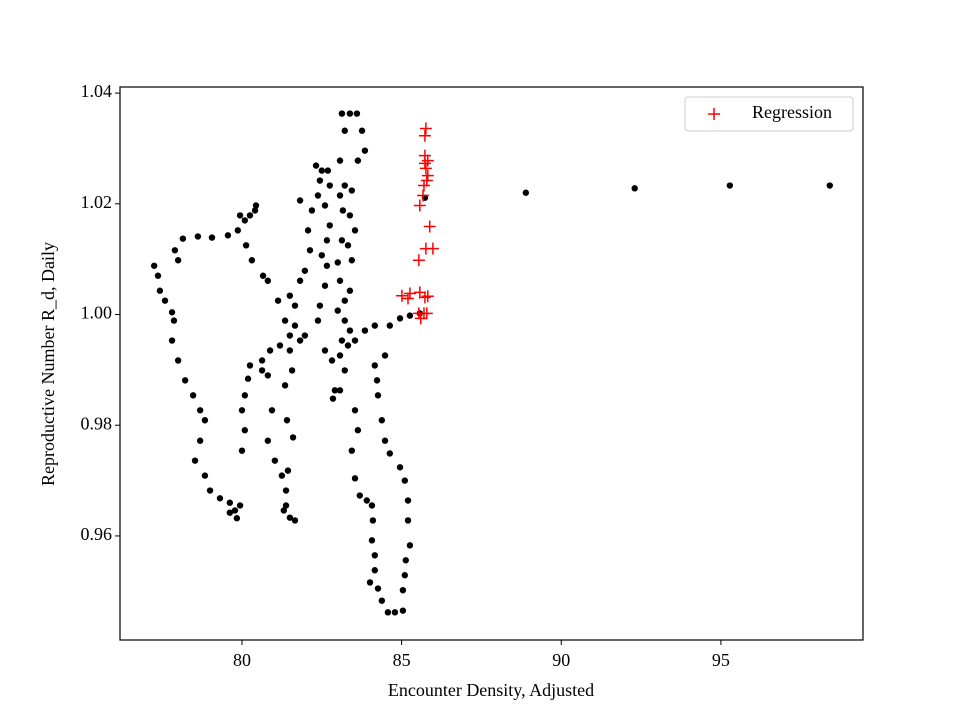 The width and height of the screenshot is (960, 720). What do you see at coordinates (48, 364) in the screenshot?
I see `y-axis-label: Reproductive Number R_d, Daily` at bounding box center [48, 364].